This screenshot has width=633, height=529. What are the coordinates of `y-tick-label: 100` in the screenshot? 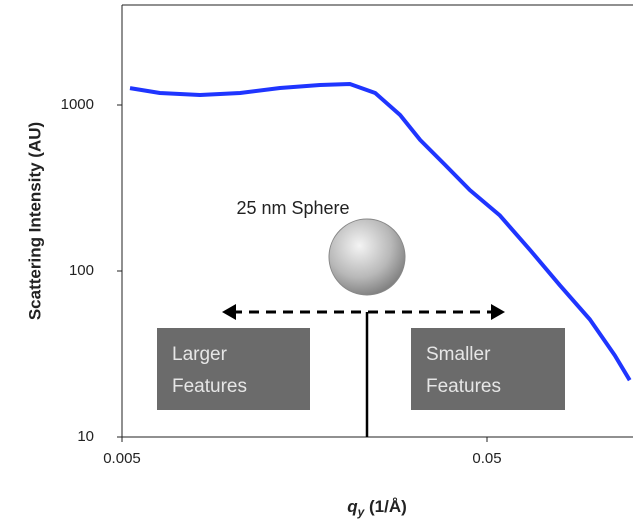 It's located at (81, 270).